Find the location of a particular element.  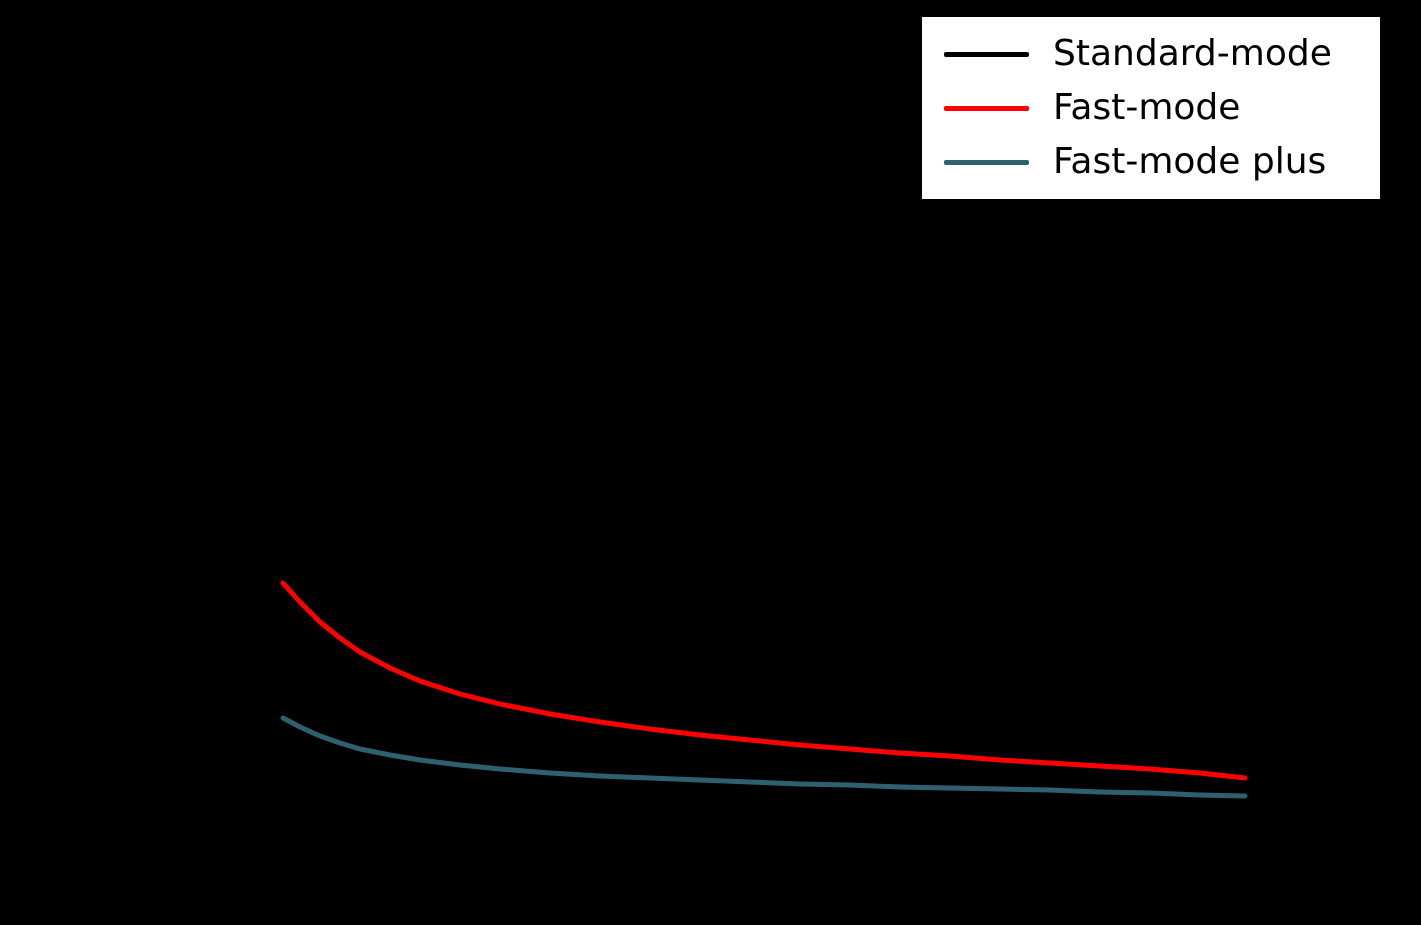

fast-mode-plus-line-swatch is located at coordinates (986, 162).